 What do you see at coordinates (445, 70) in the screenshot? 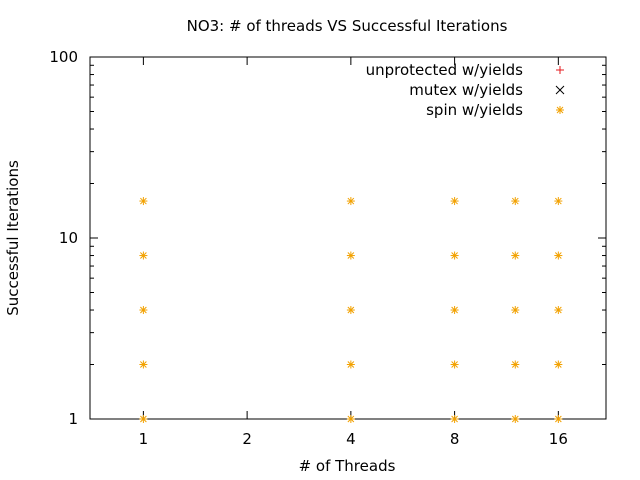
I see `legend-label: unprotected w/yields` at bounding box center [445, 70].